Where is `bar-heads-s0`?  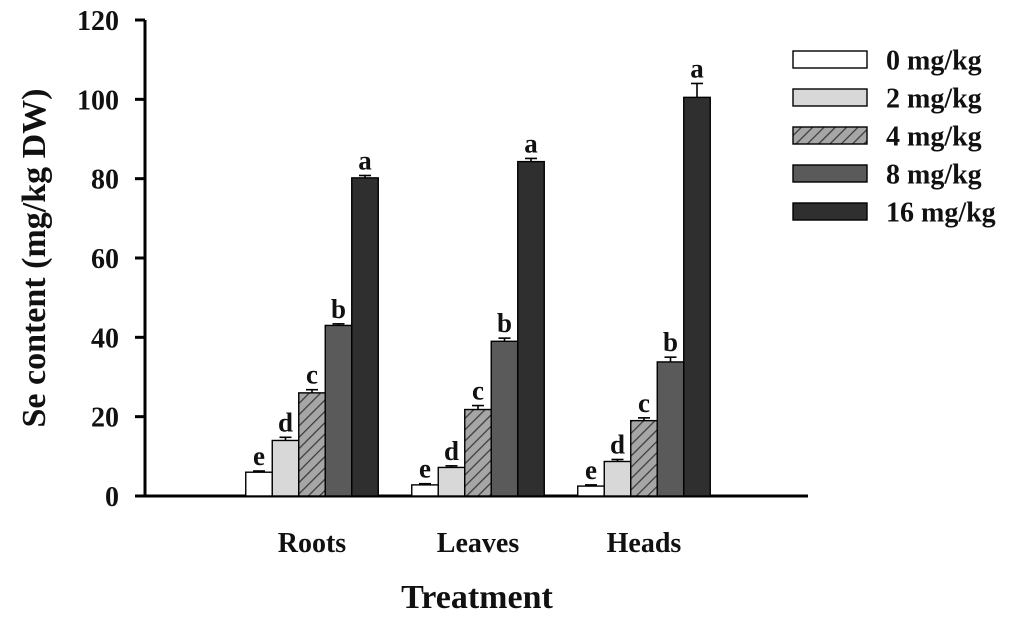 bar-heads-s0 is located at coordinates (591, 491).